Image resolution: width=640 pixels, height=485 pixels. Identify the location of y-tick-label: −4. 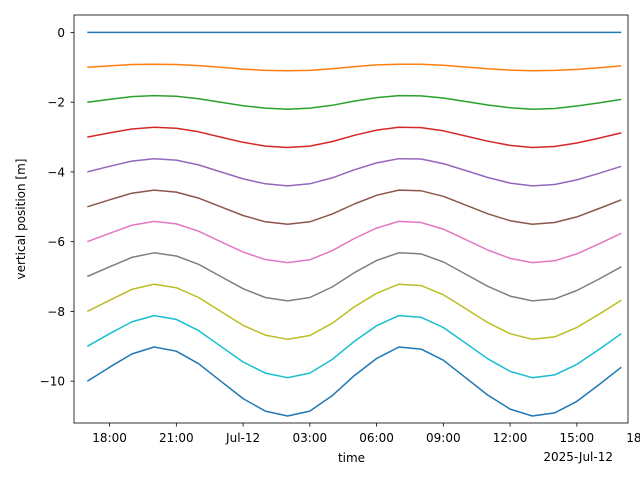
(56, 172).